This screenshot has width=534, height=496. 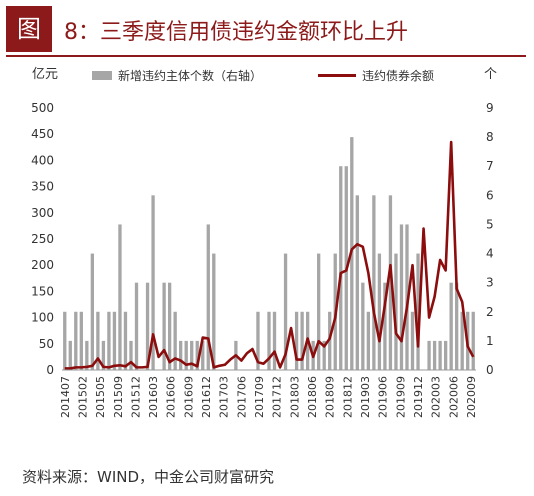 What do you see at coordinates (312, 397) in the screenshot?
I see `x-tick-label: 201806` at bounding box center [312, 397].